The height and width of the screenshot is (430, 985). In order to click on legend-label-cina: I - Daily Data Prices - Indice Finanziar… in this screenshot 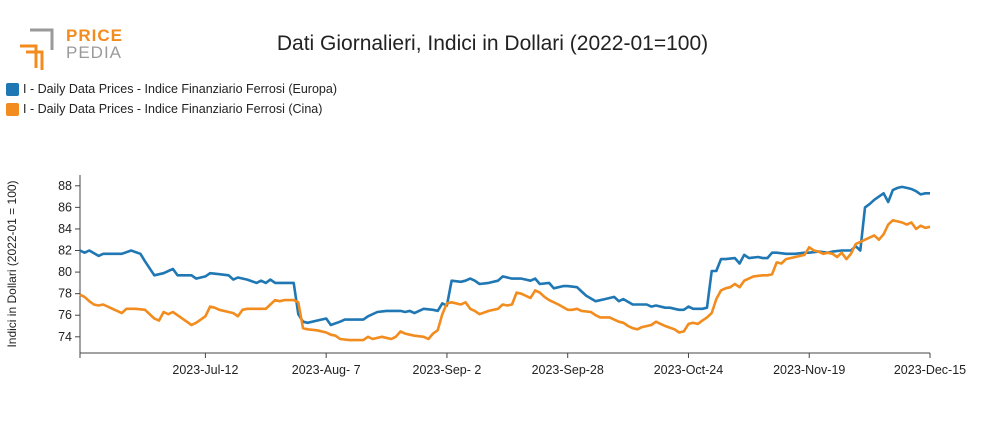, I will do `click(173, 109)`.